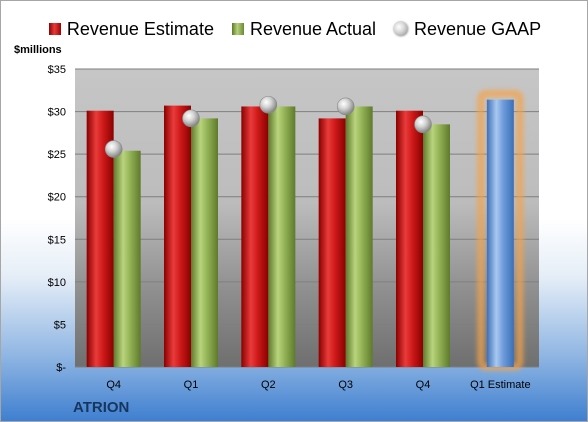  I want to click on y-tick-label: $30, so click(57, 113).